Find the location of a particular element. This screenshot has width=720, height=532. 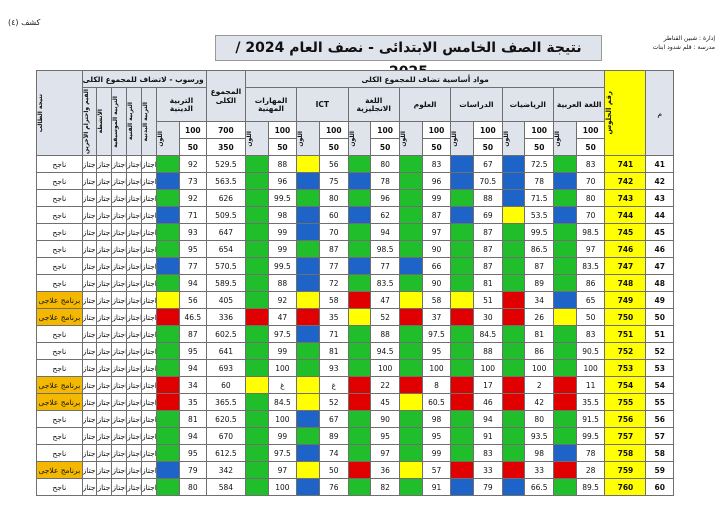

religion-mark: 95 is located at coordinates (193, 249).